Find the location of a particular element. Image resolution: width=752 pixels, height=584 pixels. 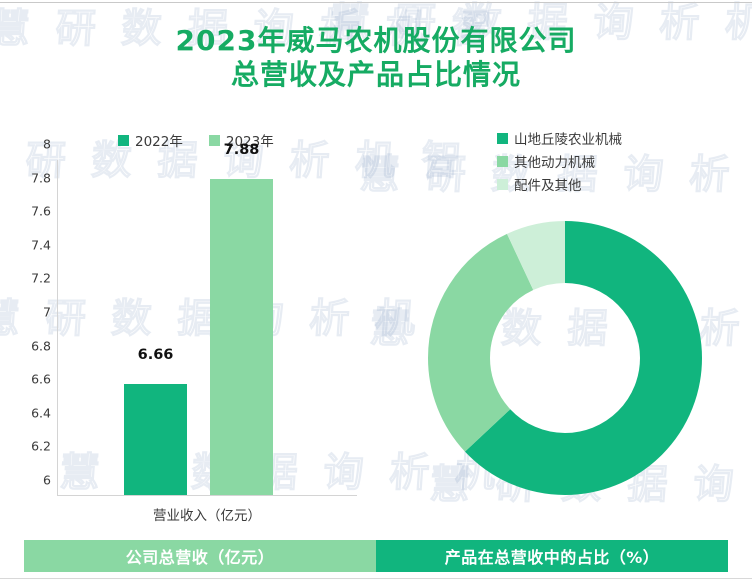

y-axis-tick: 6 is located at coordinates (47, 480).